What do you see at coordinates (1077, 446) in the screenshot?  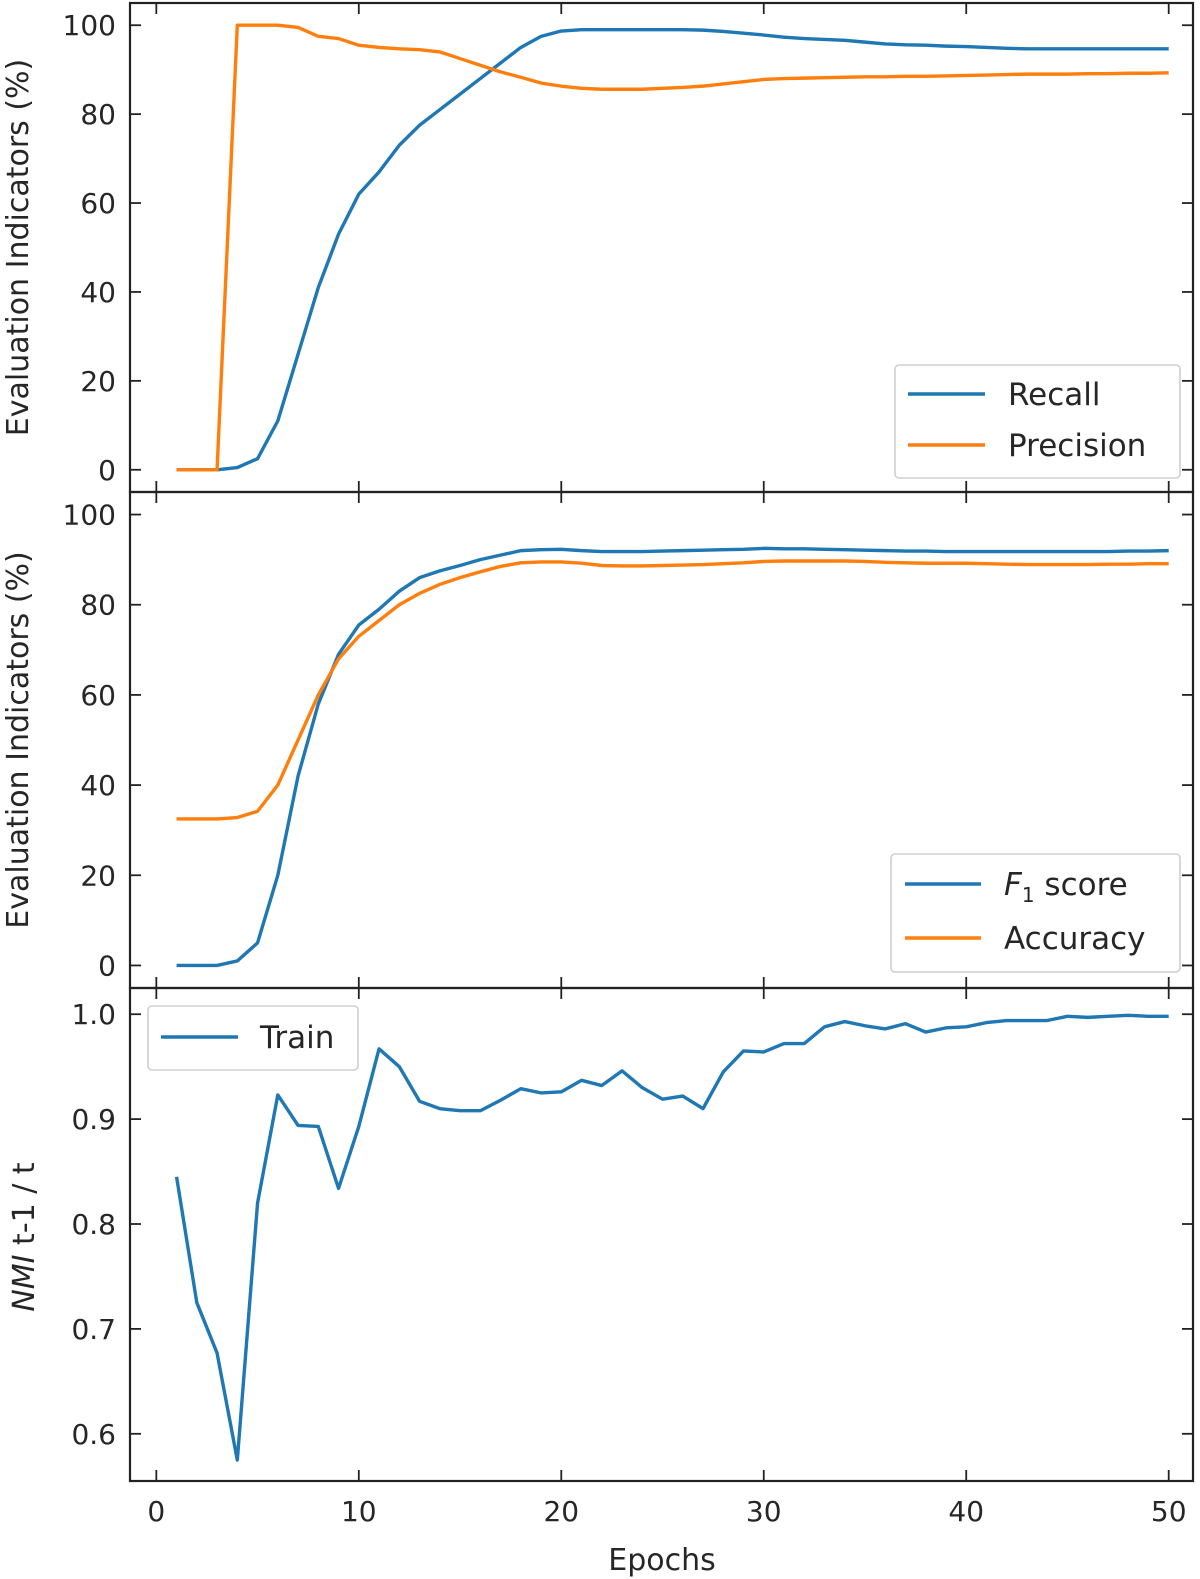 I see `legend-label-precision: Precision` at bounding box center [1077, 446].